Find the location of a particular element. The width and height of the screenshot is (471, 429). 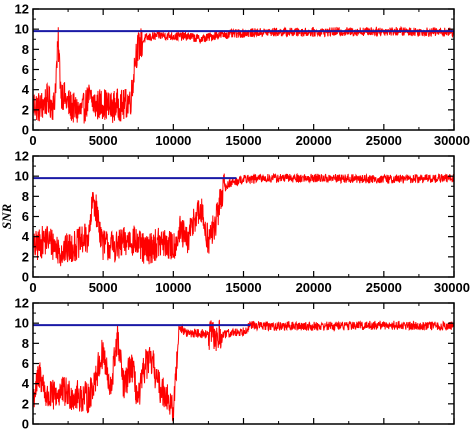

y-axis-label: SNR is located at coordinates (7, 217).